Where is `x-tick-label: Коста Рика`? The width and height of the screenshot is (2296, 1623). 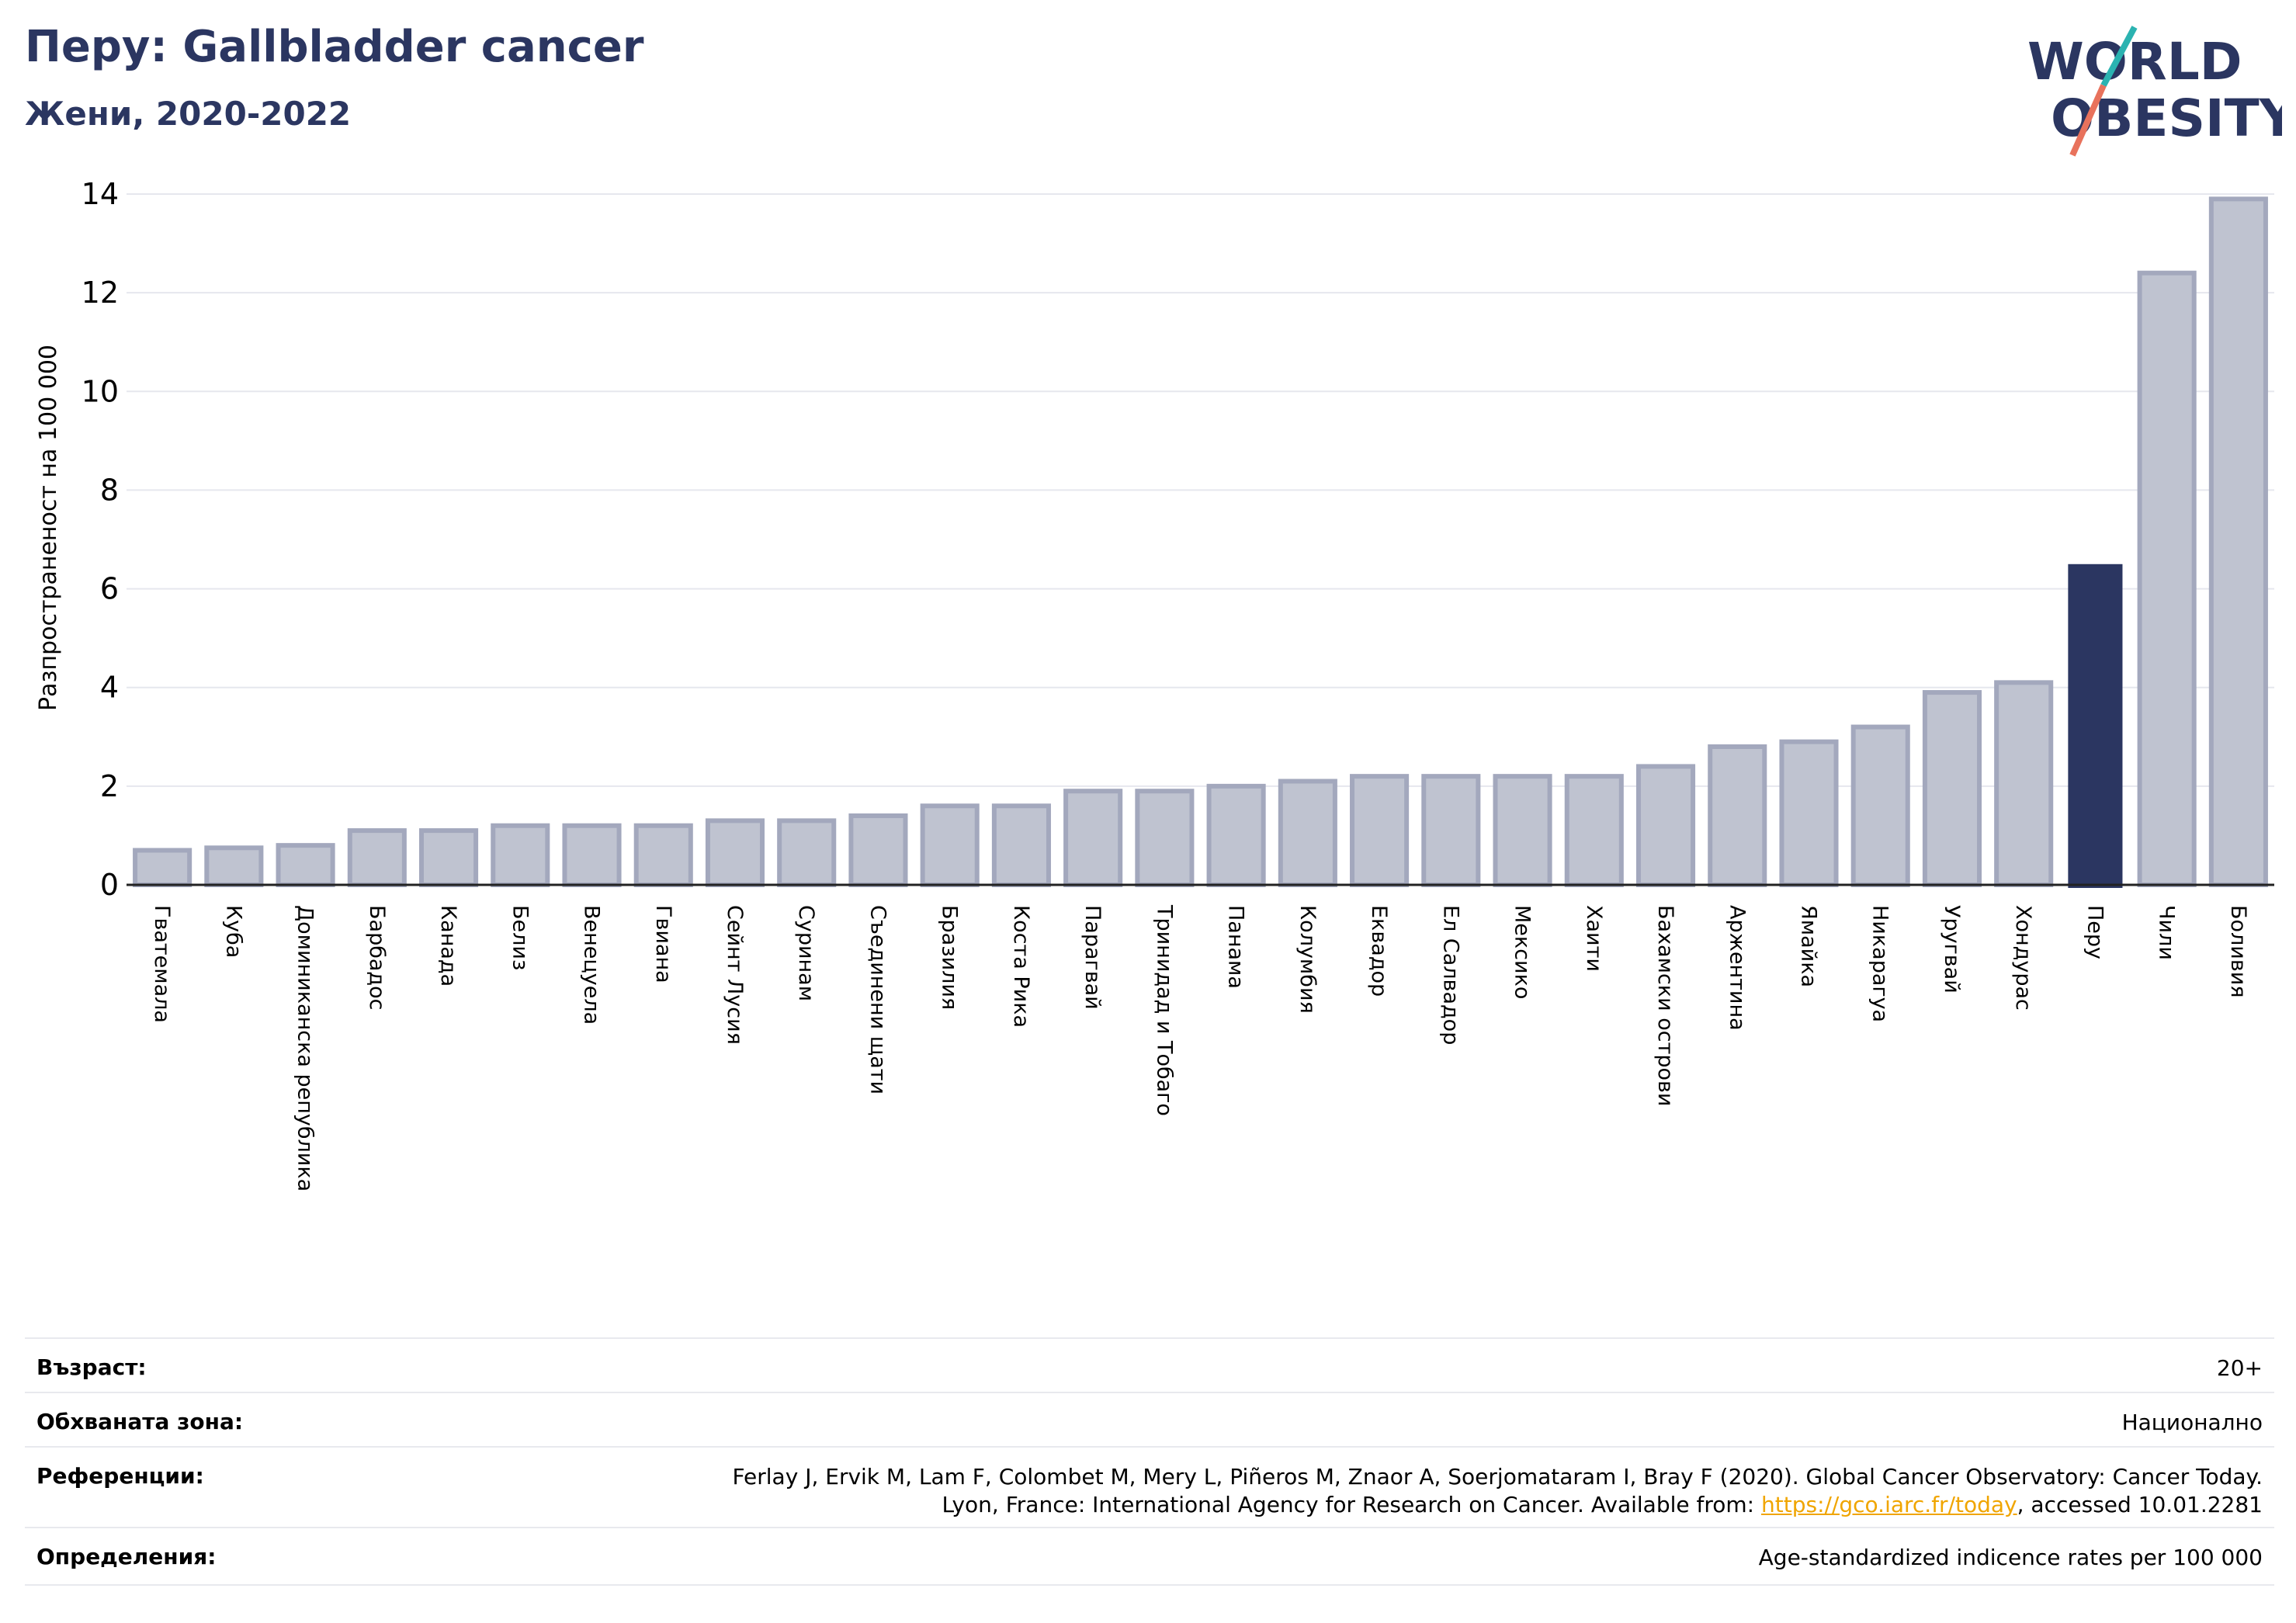 x-tick-label: Коста Рика is located at coordinates (1021, 967).